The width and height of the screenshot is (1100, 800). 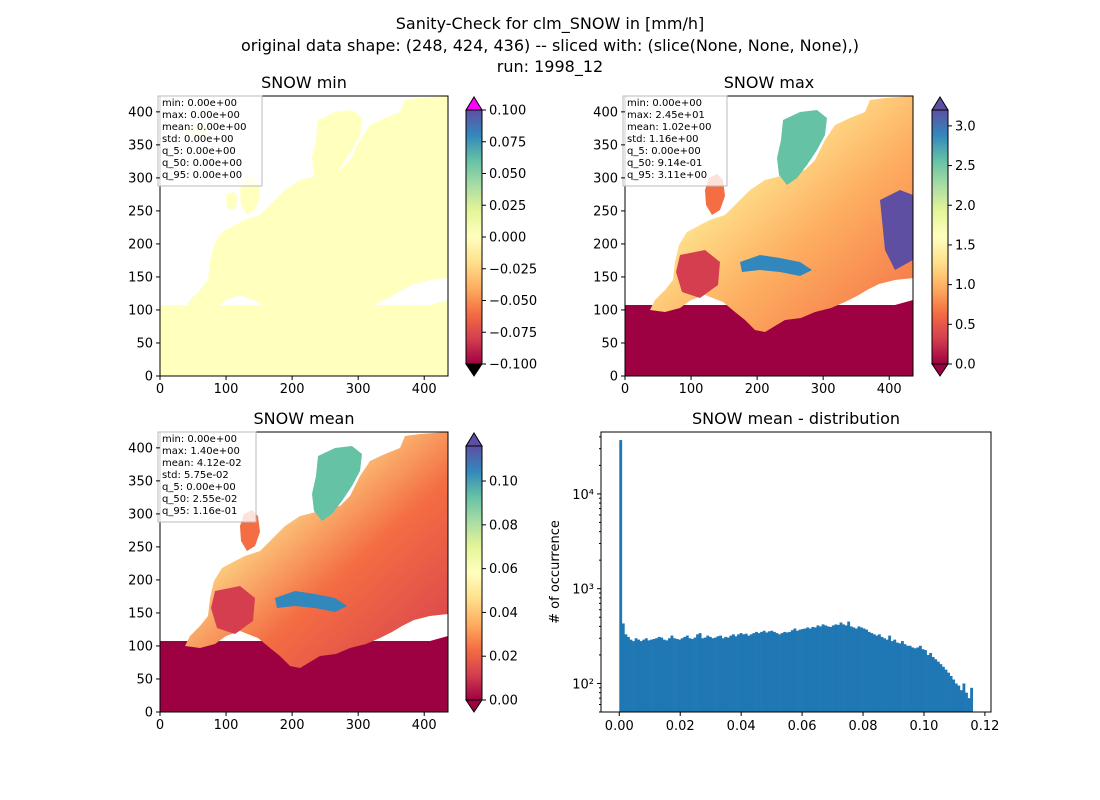 What do you see at coordinates (202, 163) in the screenshot?
I see `stats-line: q_50: 0.00e+00` at bounding box center [202, 163].